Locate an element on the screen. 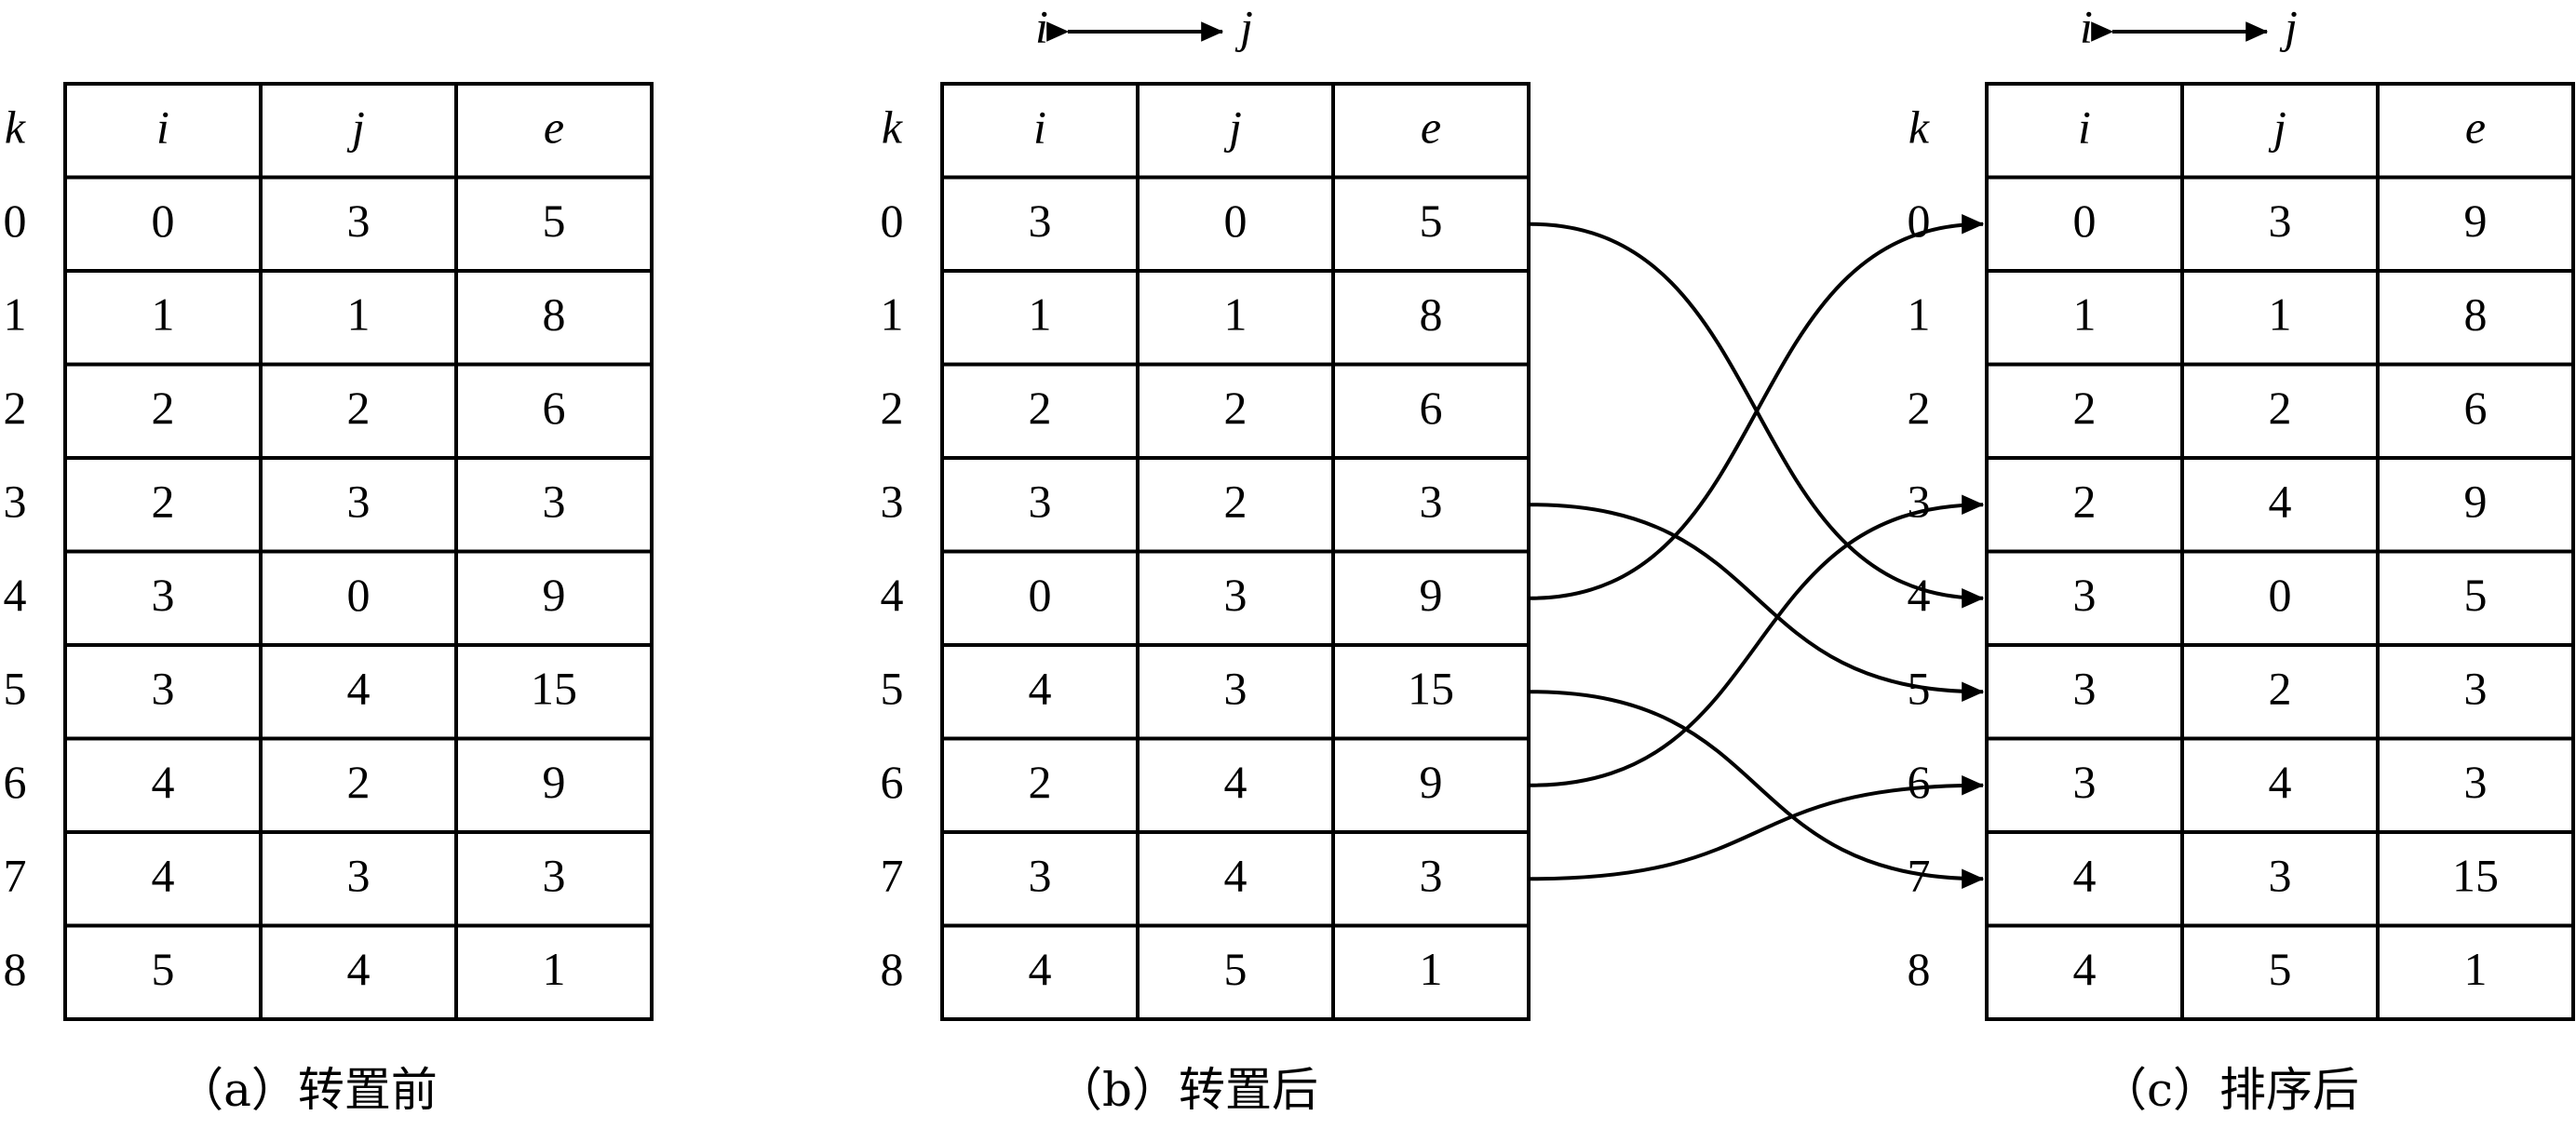 Image resolution: width=2576 pixels, height=1129 pixels. table-caption: （c）排序后 is located at coordinates (2229, 1090).